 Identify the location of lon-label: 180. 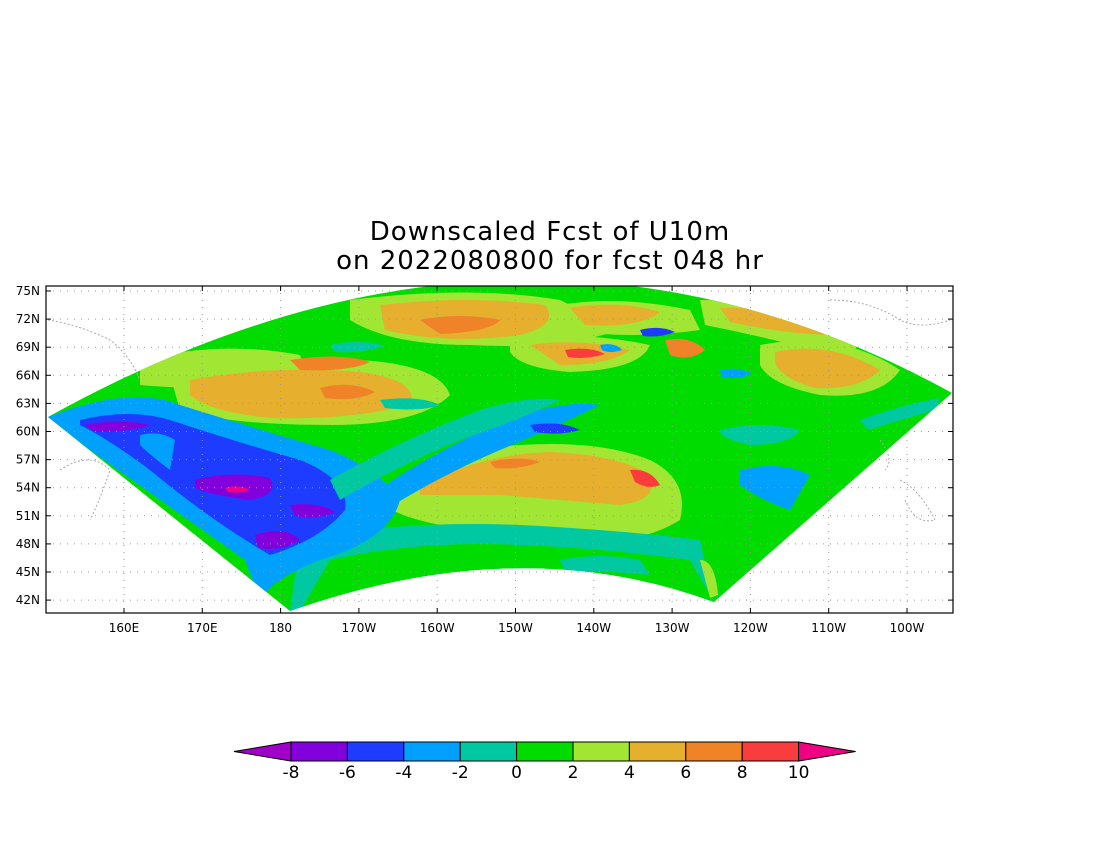
(280, 628).